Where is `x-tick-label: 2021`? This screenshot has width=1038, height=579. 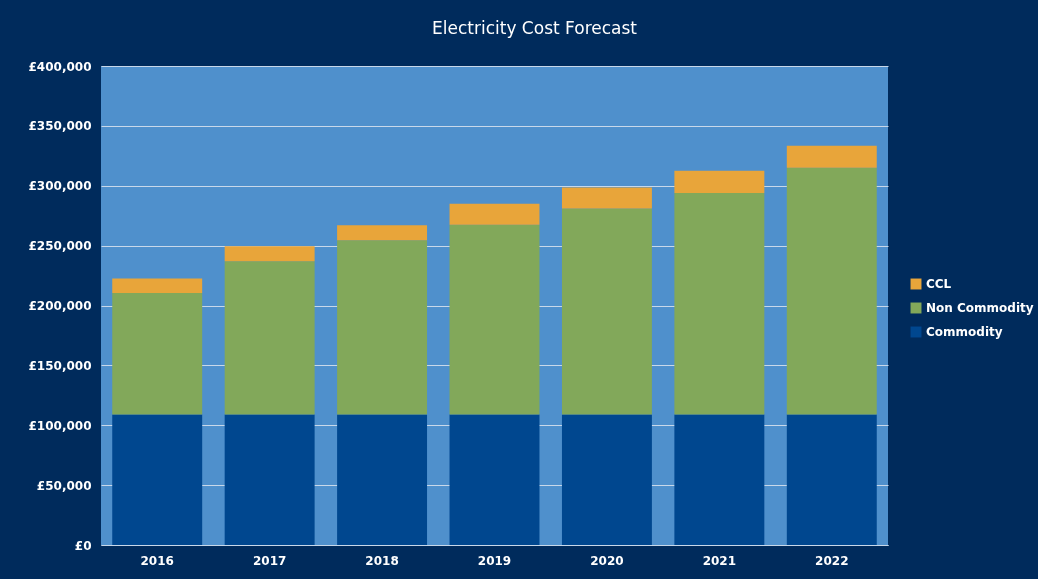 x-tick-label: 2021 is located at coordinates (719, 560).